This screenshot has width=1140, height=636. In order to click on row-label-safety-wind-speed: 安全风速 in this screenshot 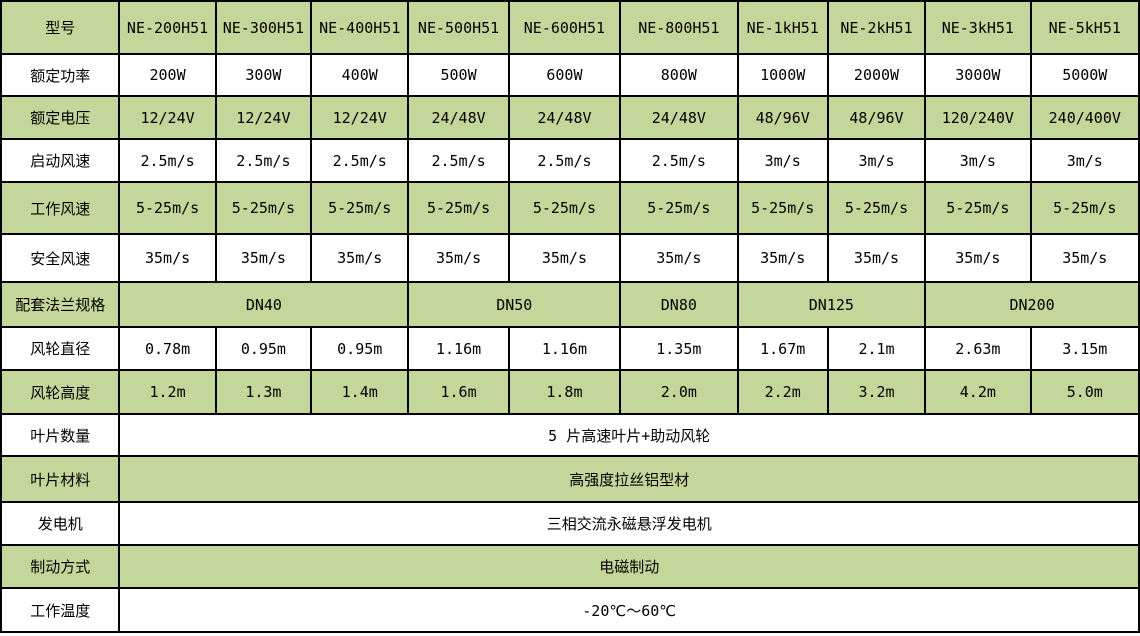, I will do `click(60, 258)`.